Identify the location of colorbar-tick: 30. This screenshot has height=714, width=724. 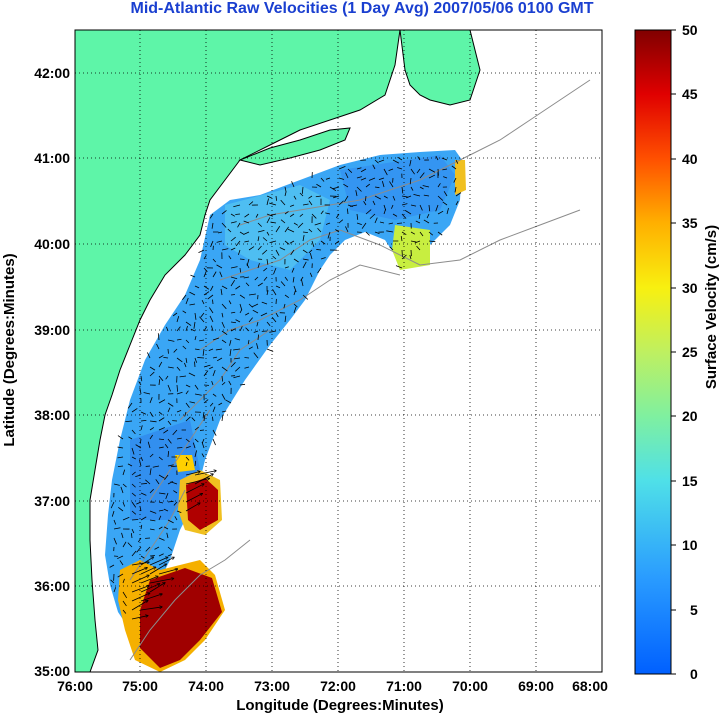
(690, 288).